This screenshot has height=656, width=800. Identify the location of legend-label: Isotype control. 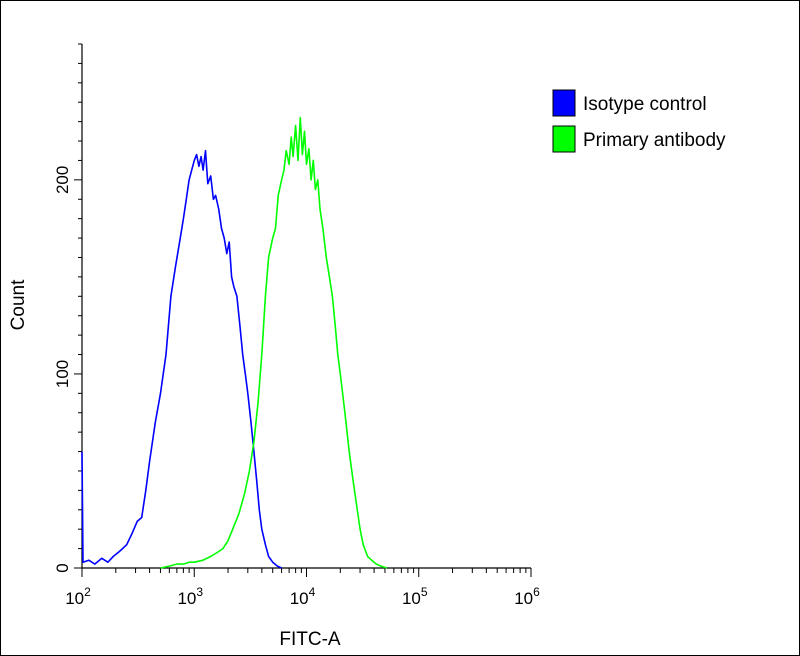
(645, 104).